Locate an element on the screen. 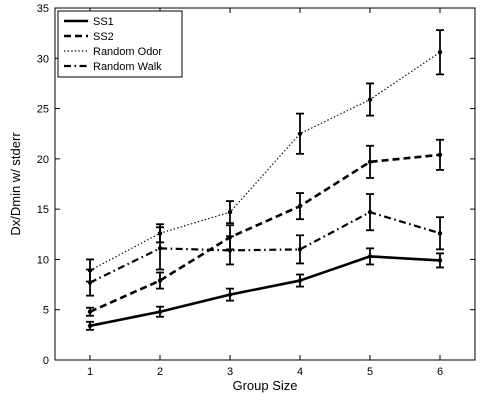 Image resolution: width=490 pixels, height=405 pixels. y-tick-label: 5 is located at coordinates (46, 311).